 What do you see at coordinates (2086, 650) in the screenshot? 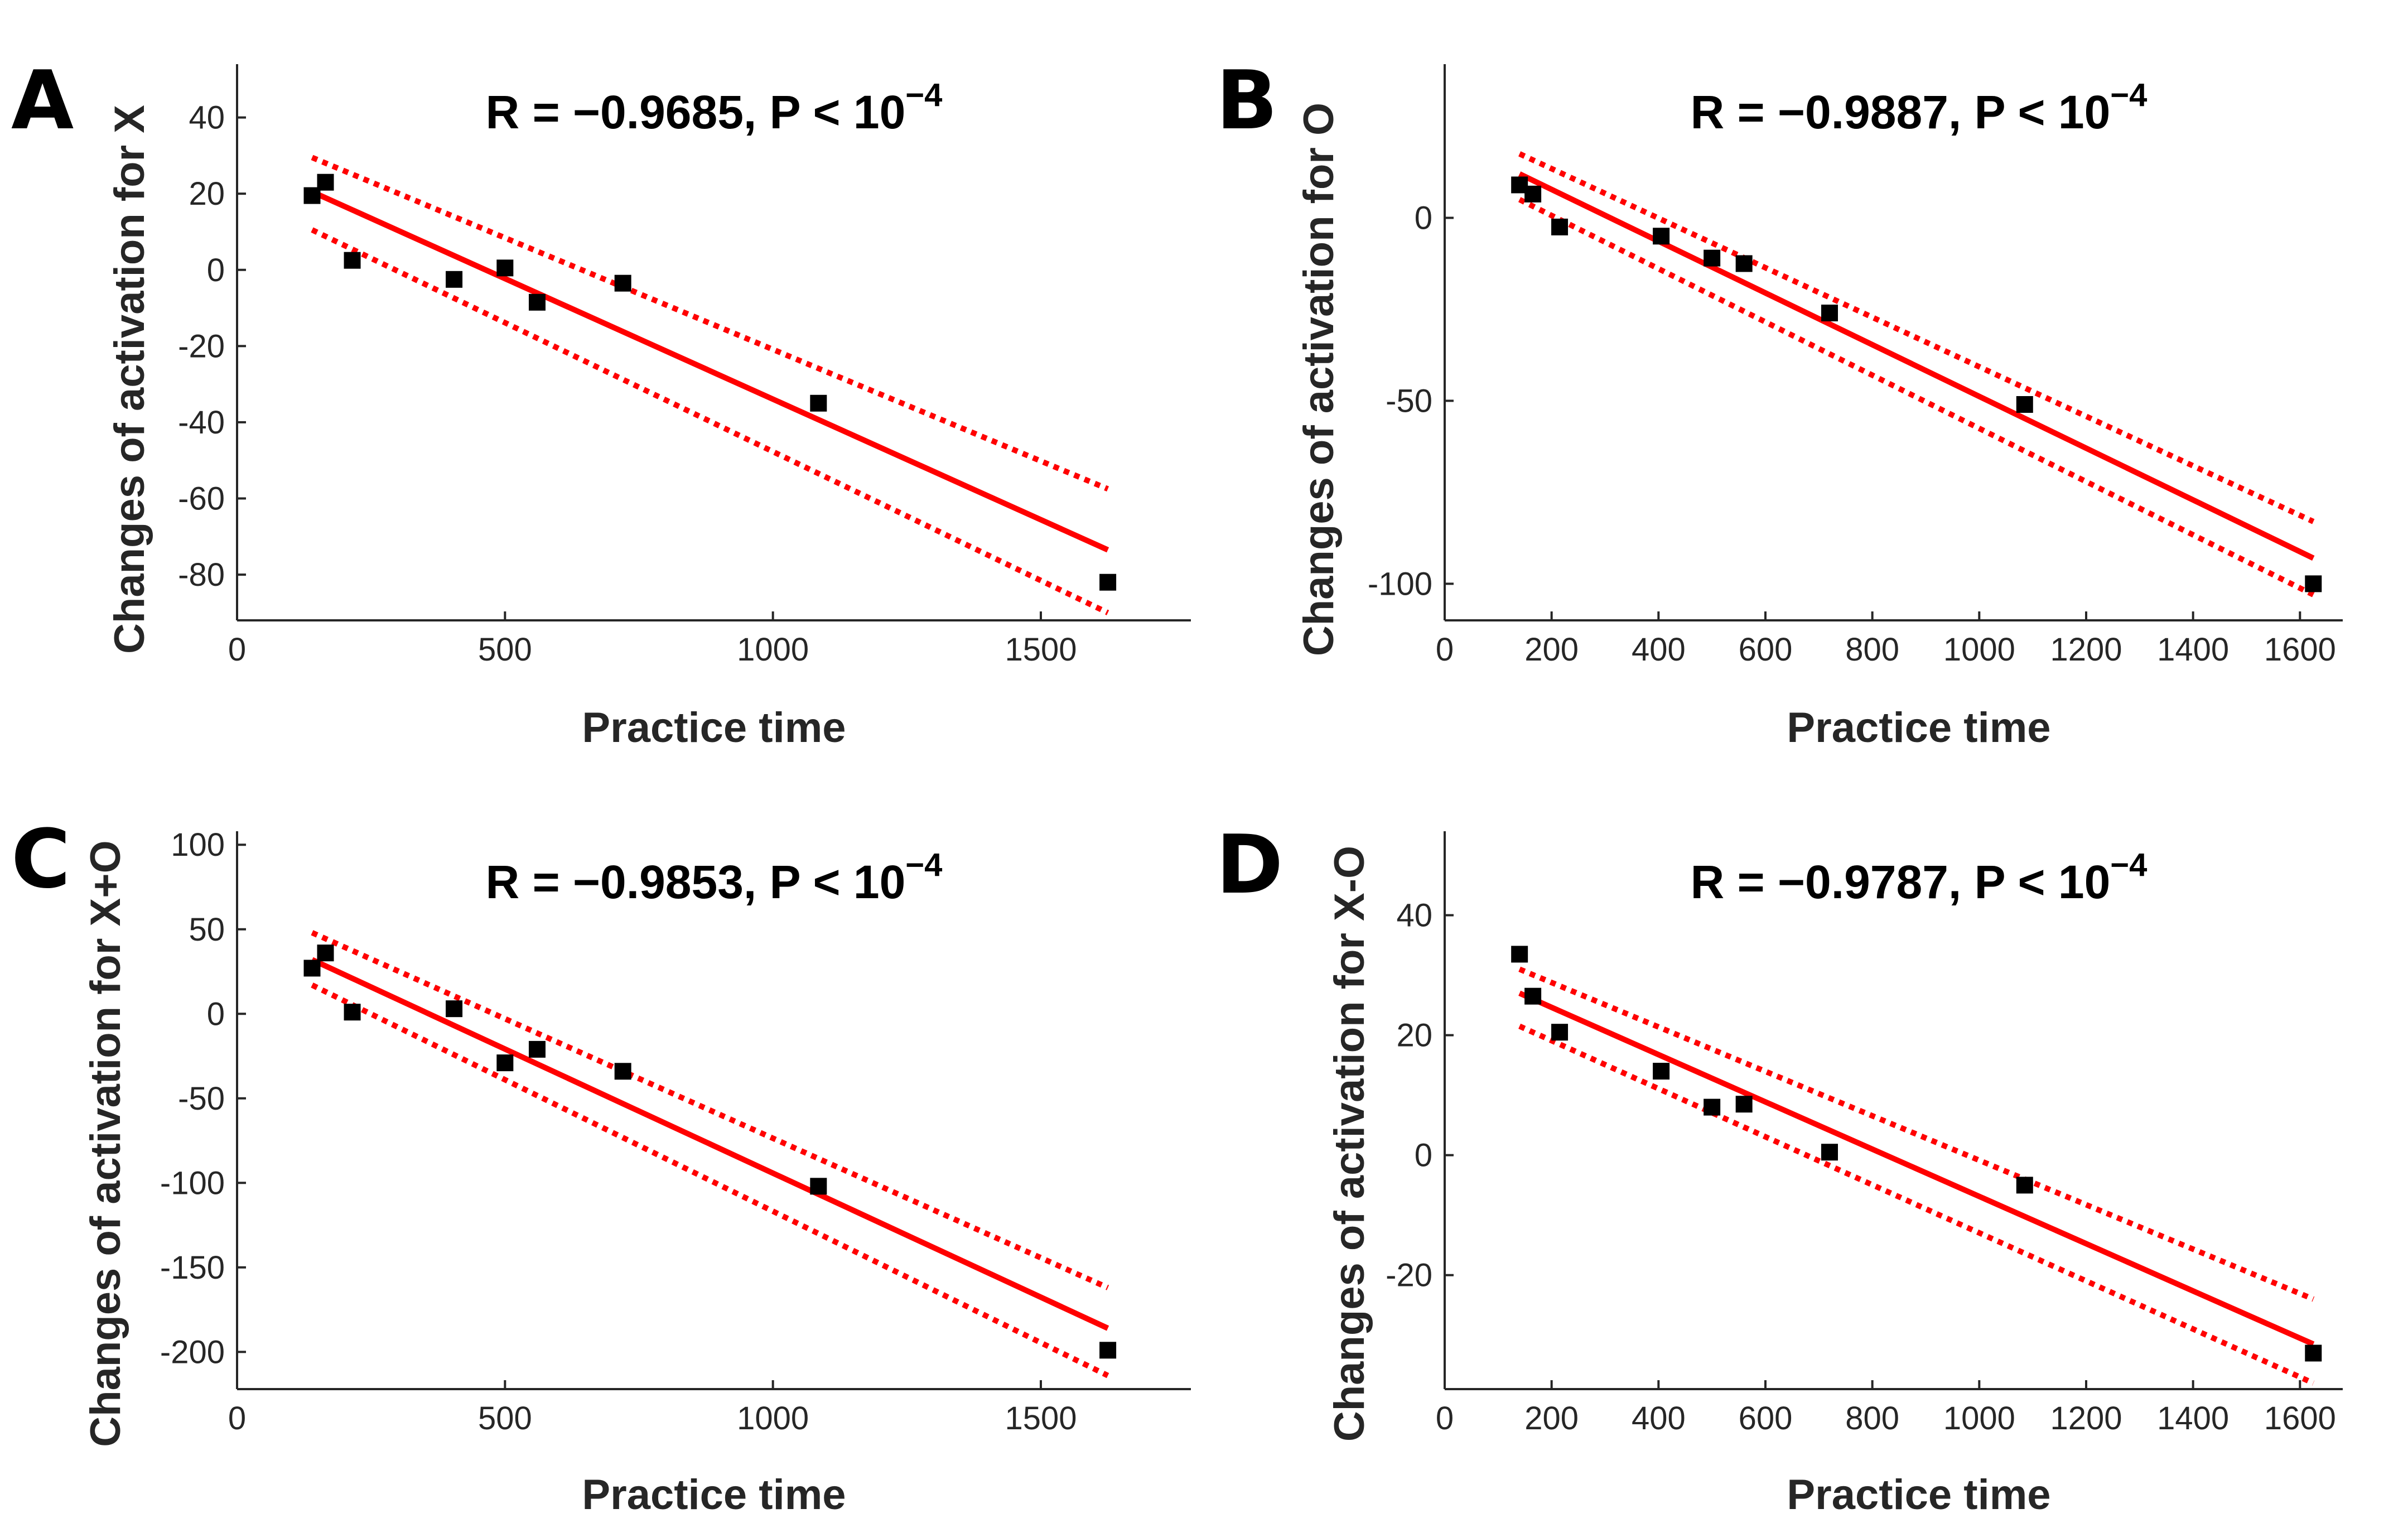
I see `x-tick-label: 1200` at bounding box center [2086, 650].